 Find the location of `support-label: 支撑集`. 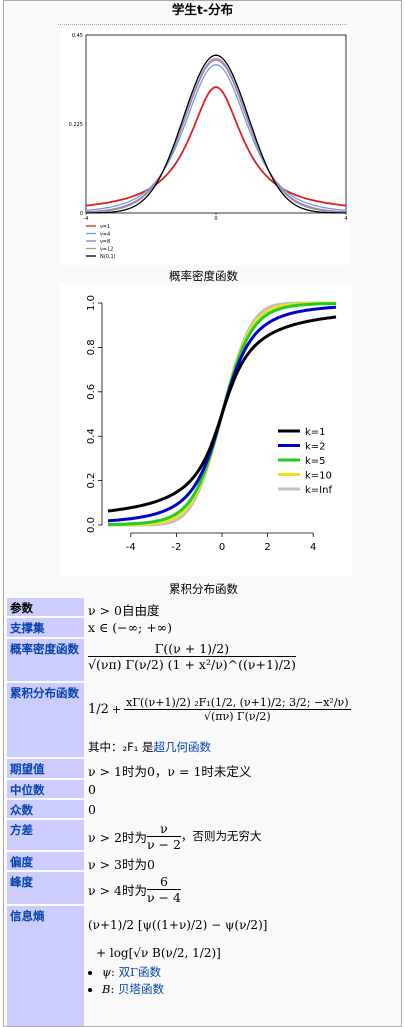

support-label: 支撑集 is located at coordinates (45, 627).